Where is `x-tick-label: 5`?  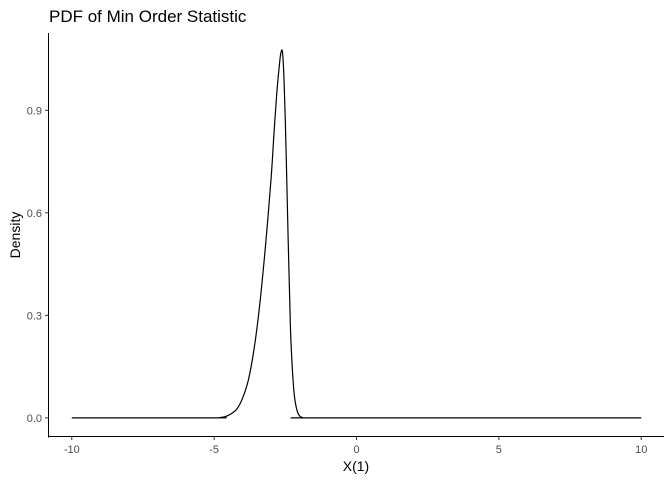 x-tick-label: 5 is located at coordinates (499, 450).